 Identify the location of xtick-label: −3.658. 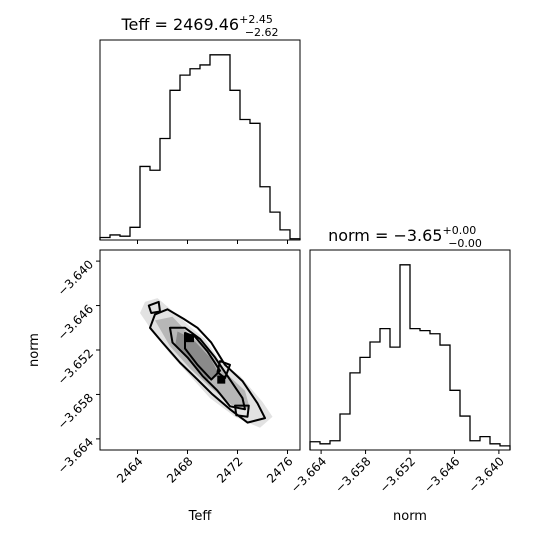
(352, 474).